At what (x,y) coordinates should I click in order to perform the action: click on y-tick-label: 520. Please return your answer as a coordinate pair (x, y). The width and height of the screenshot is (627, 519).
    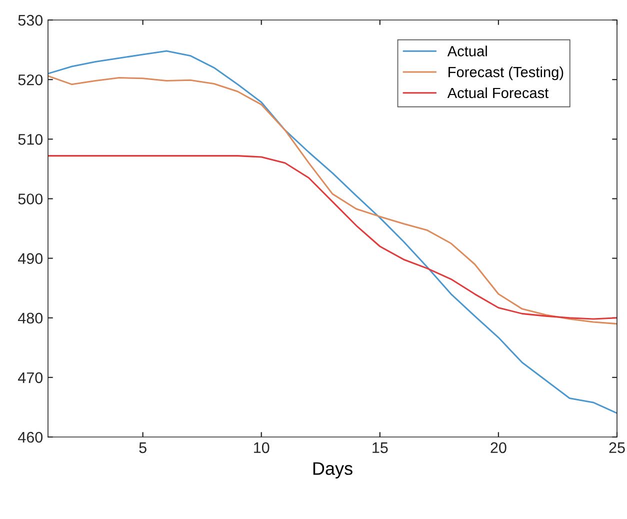
    Looking at the image, I should click on (30, 80).